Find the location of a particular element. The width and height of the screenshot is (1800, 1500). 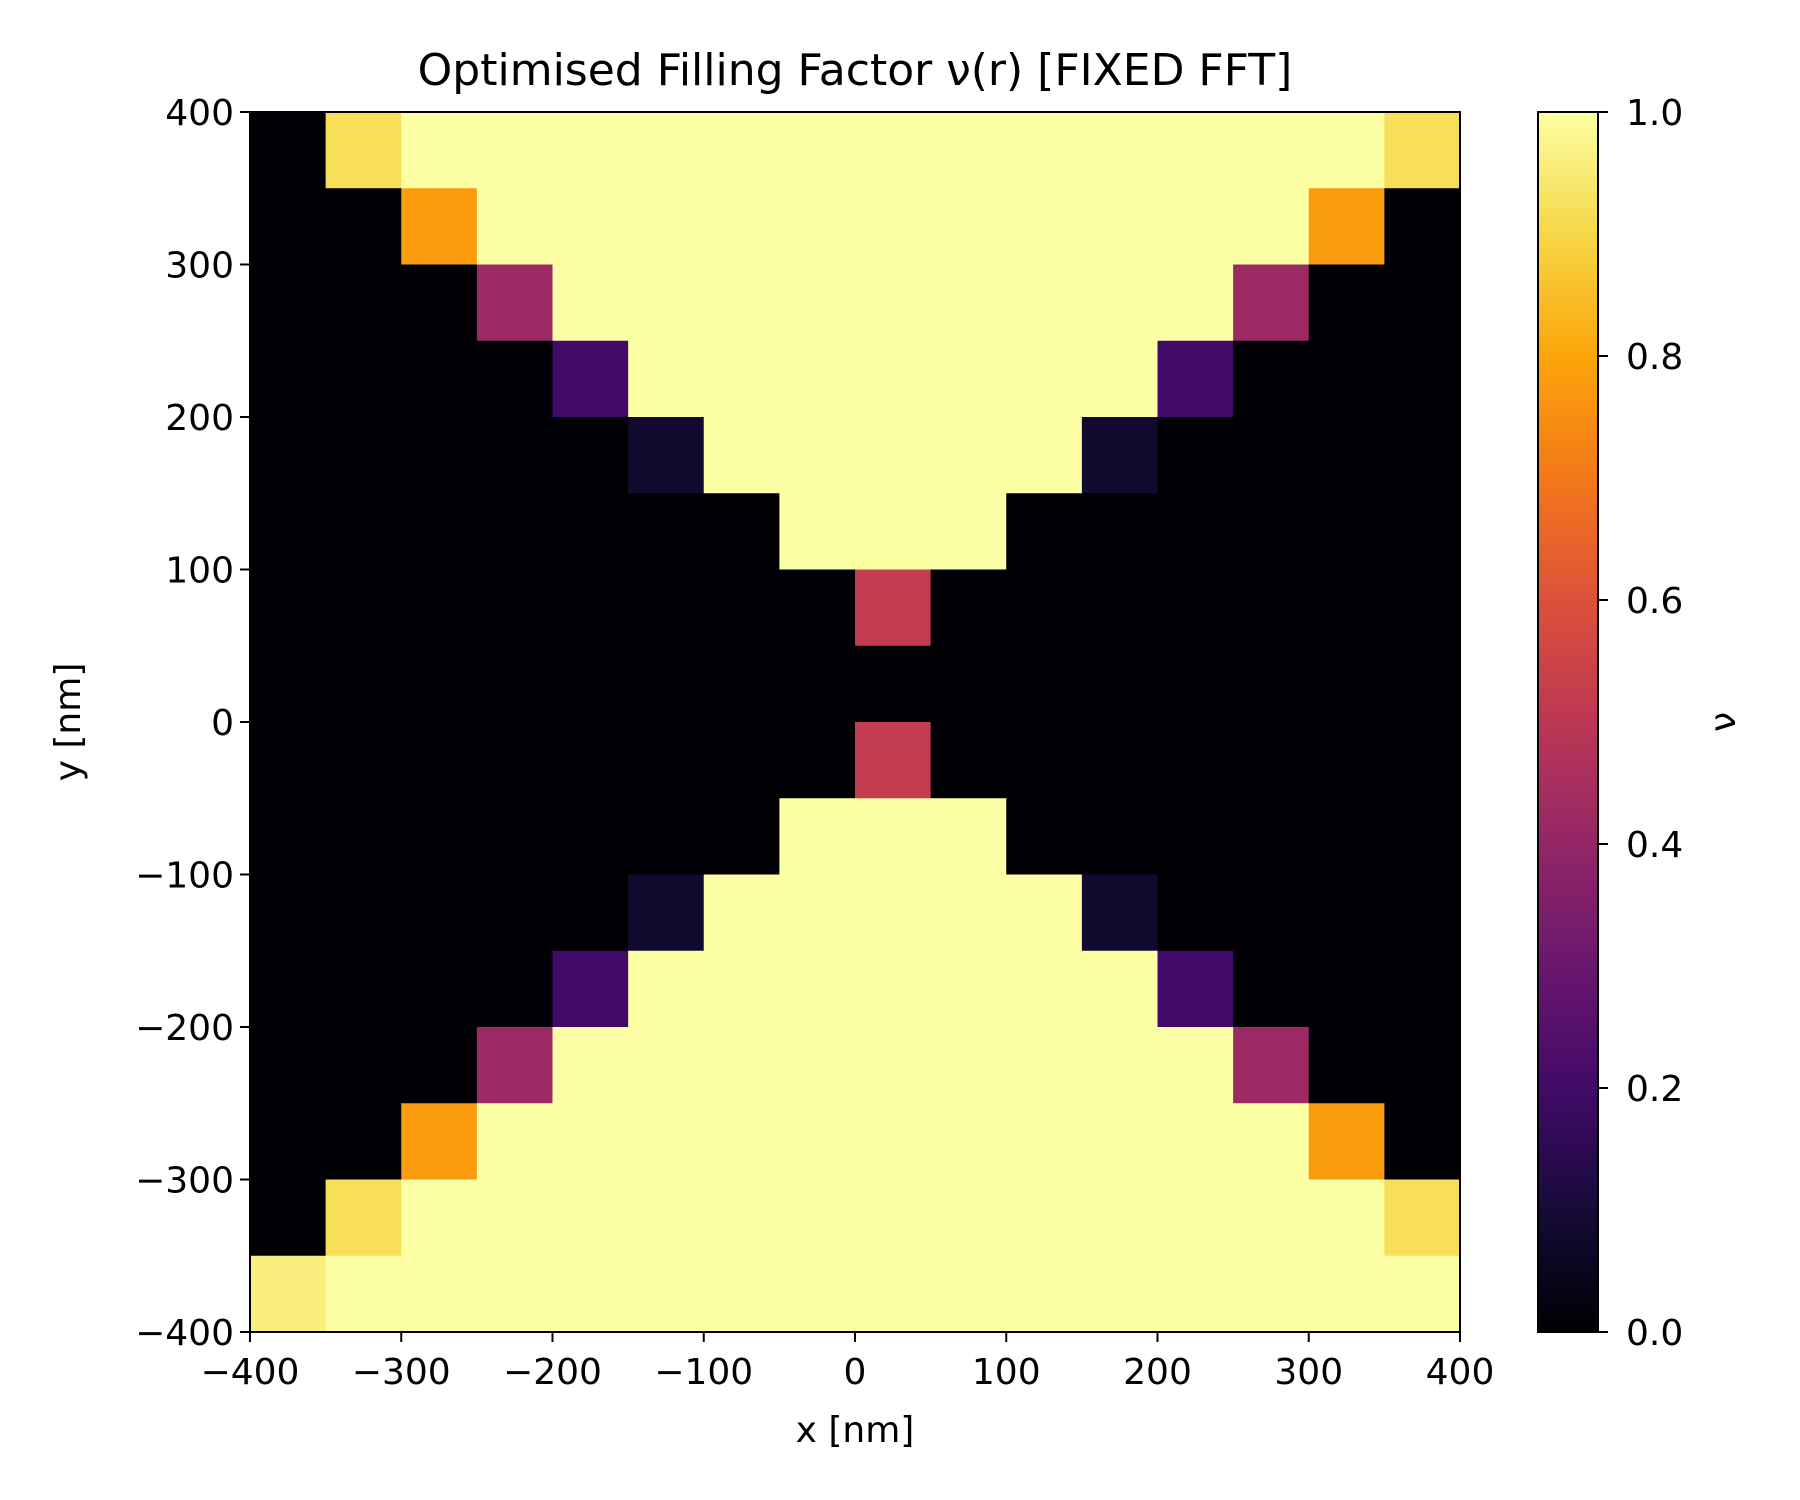

x-tick-label: 300 is located at coordinates (1308, 1372).